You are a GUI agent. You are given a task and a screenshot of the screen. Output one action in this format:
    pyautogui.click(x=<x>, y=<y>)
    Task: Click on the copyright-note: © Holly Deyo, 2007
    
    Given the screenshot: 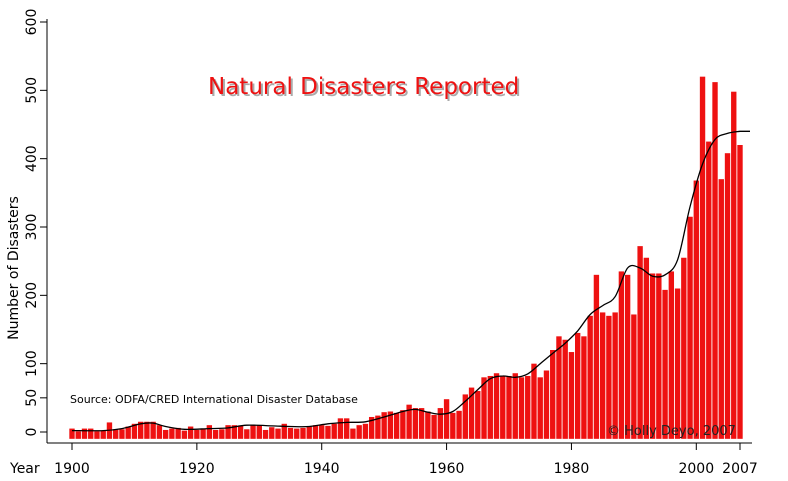 What is the action you would take?
    pyautogui.click(x=671, y=431)
    